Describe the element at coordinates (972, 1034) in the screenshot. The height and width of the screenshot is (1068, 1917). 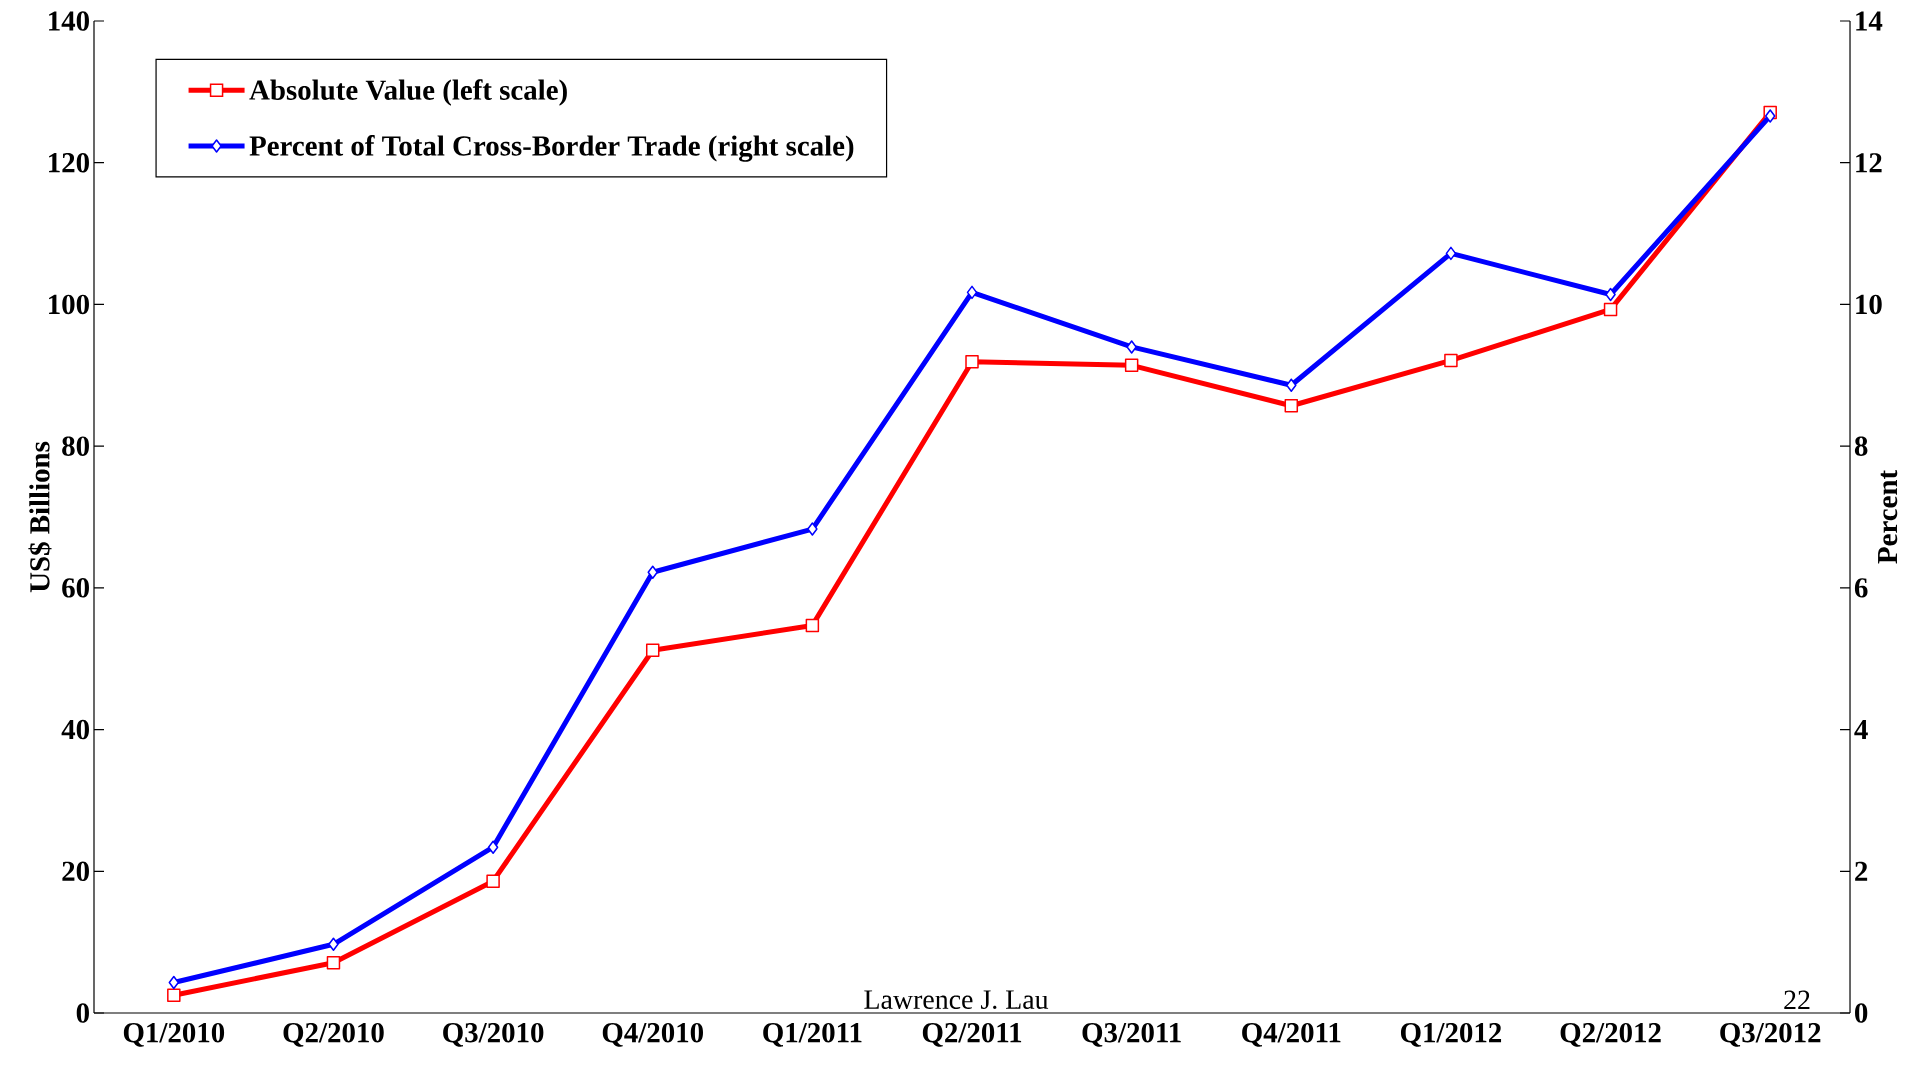
I see `x-tick-label: Q2/2011` at that location.